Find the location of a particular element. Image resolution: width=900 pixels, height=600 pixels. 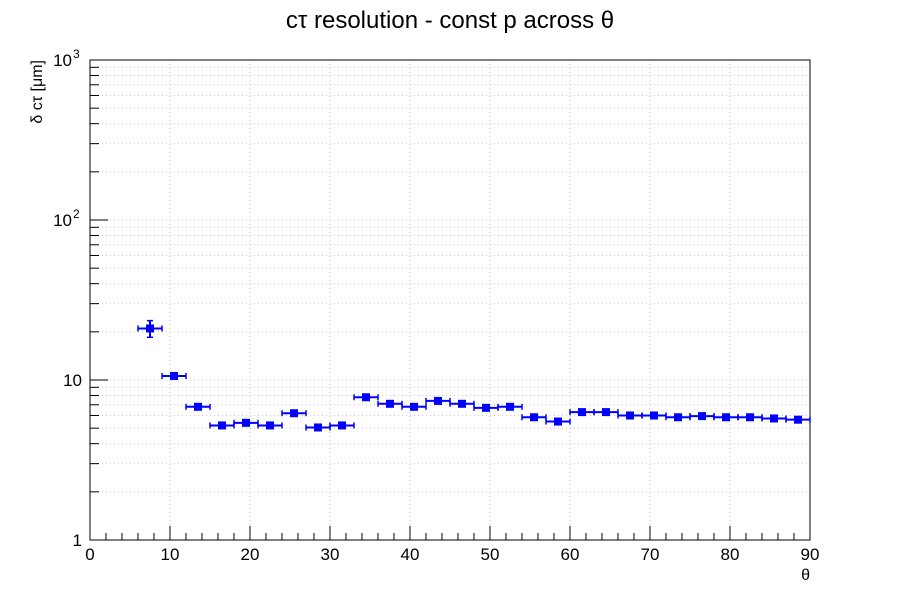

x-tick-label: 50 is located at coordinates (490, 554).